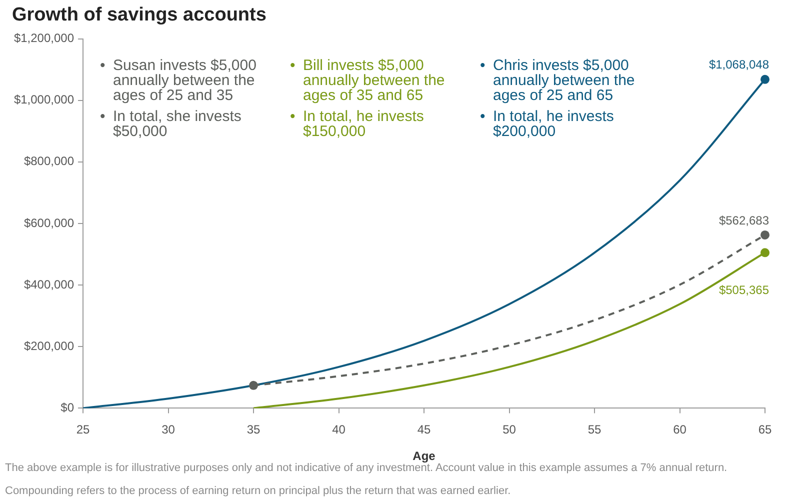  What do you see at coordinates (171, 124) in the screenshot?
I see `annotation: • In total, she invests $50,000` at bounding box center [171, 124].